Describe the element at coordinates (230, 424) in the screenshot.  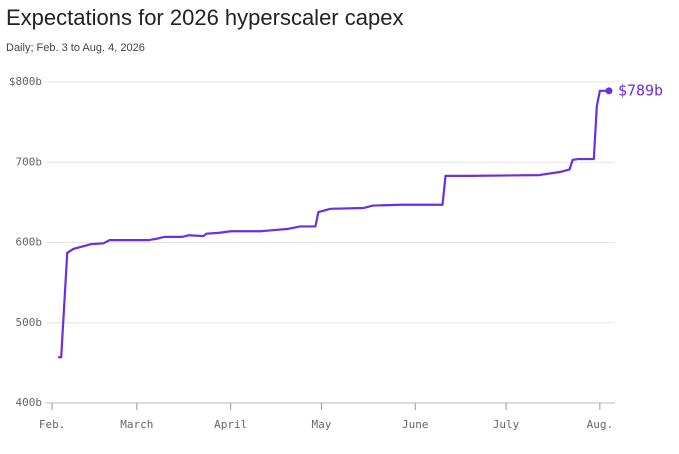
I see `x-tick-label: April` at that location.